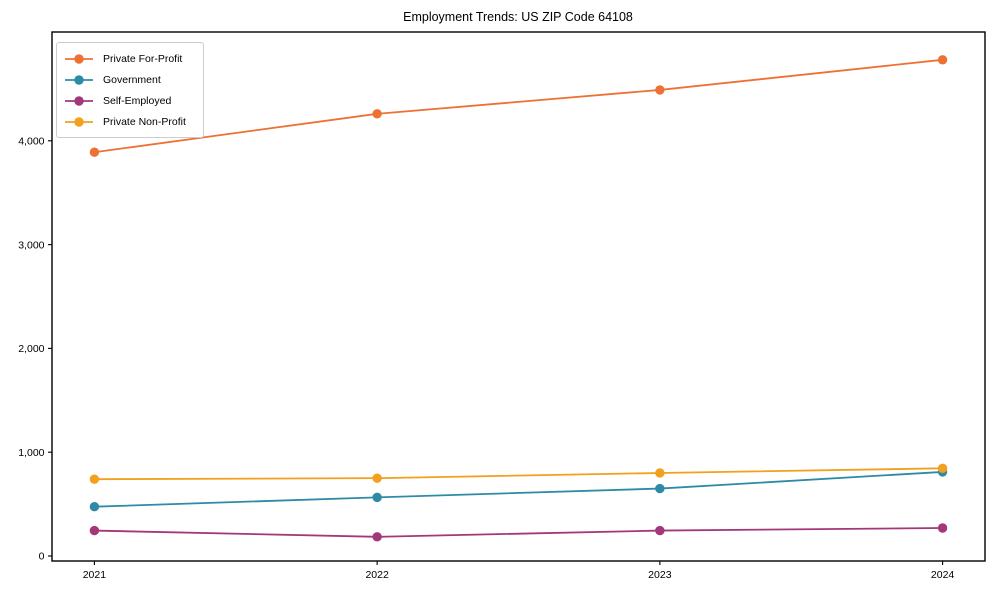 This screenshot has height=600, width=1000. Describe the element at coordinates (95, 575) in the screenshot. I see `x-tick-label: 2021` at that location.